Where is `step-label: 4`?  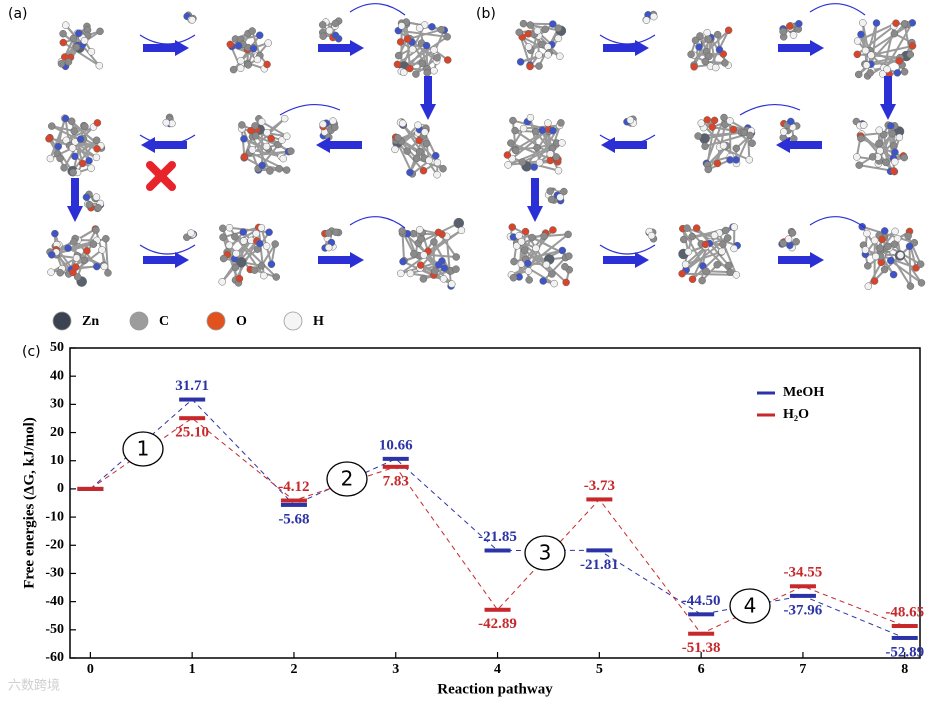 step-label: 4 is located at coordinates (750, 606).